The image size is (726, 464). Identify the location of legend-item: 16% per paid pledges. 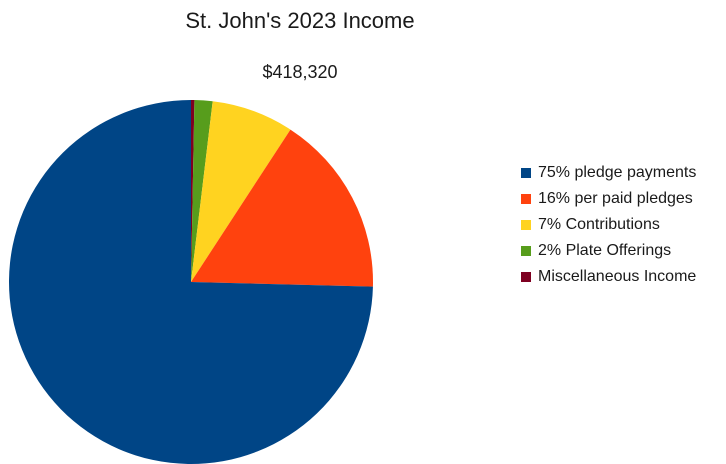
(608, 199).